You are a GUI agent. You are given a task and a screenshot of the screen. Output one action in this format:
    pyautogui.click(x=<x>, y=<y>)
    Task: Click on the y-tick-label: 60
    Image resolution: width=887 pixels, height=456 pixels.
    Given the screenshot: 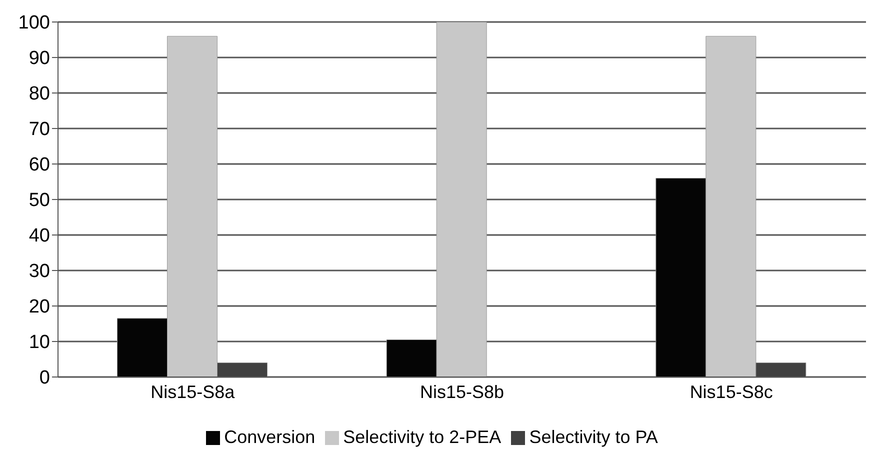 What is the action you would take?
    pyautogui.click(x=39, y=165)
    